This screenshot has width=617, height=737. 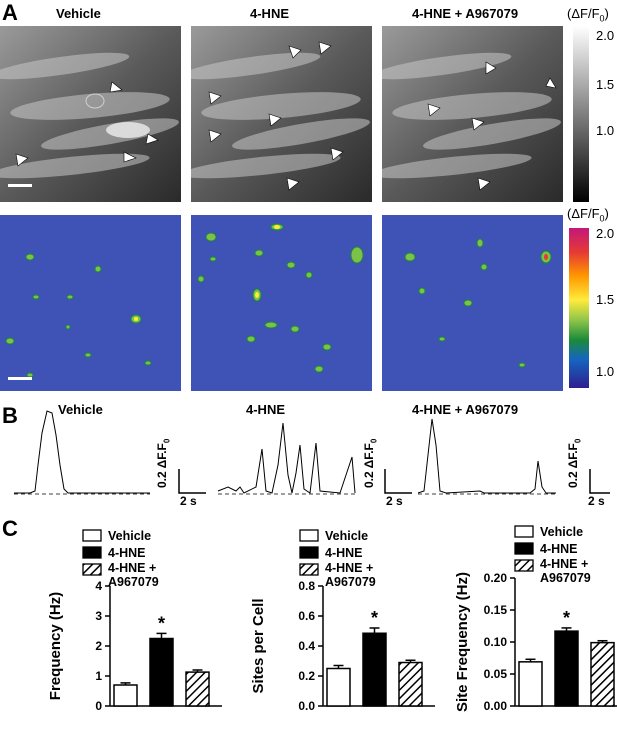 I want to click on scale-x-label-4hne: 2 s, so click(x=394, y=501).